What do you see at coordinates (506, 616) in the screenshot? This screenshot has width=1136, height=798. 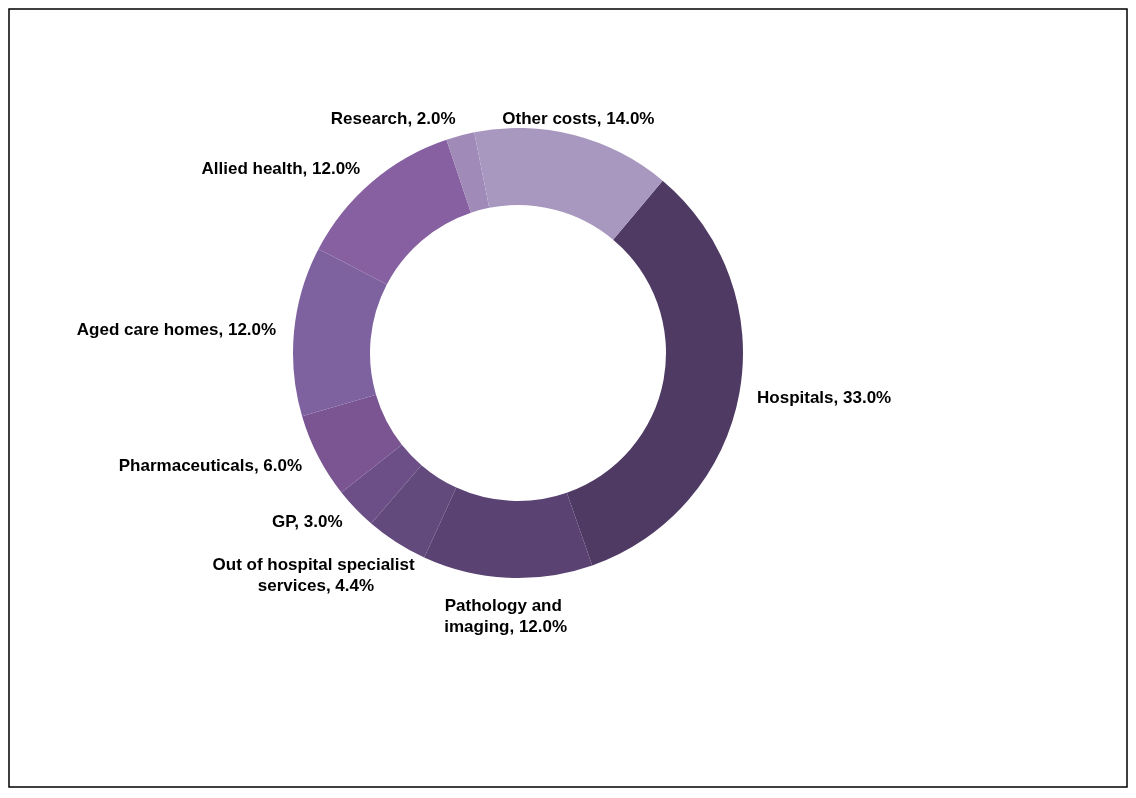 I see `slice-label: Pathology and imaging, 12.0%` at bounding box center [506, 616].